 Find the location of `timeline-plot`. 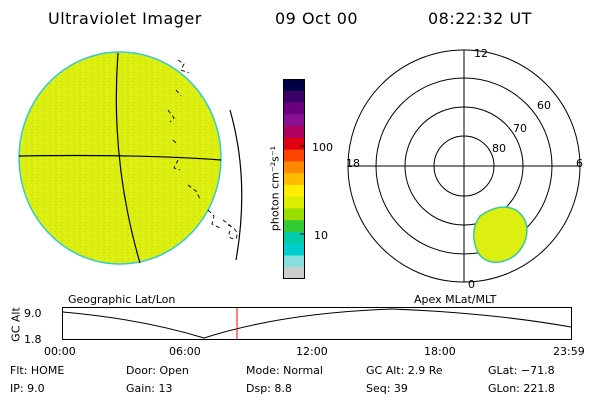

timeline-plot is located at coordinates (317, 323).